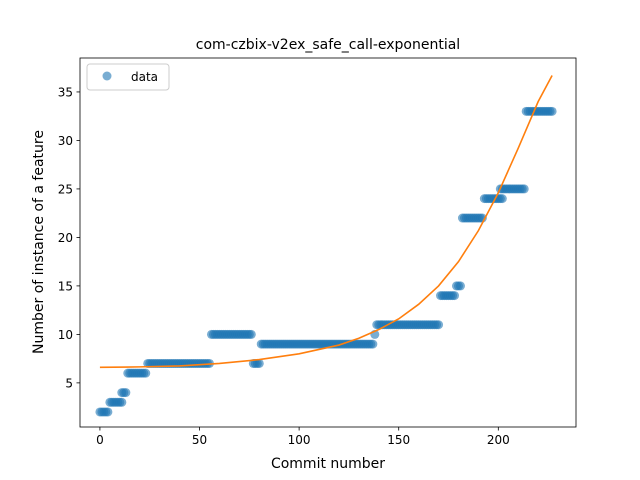 The width and height of the screenshot is (640, 480). I want to click on y-tick-label: 15, so click(65, 286).